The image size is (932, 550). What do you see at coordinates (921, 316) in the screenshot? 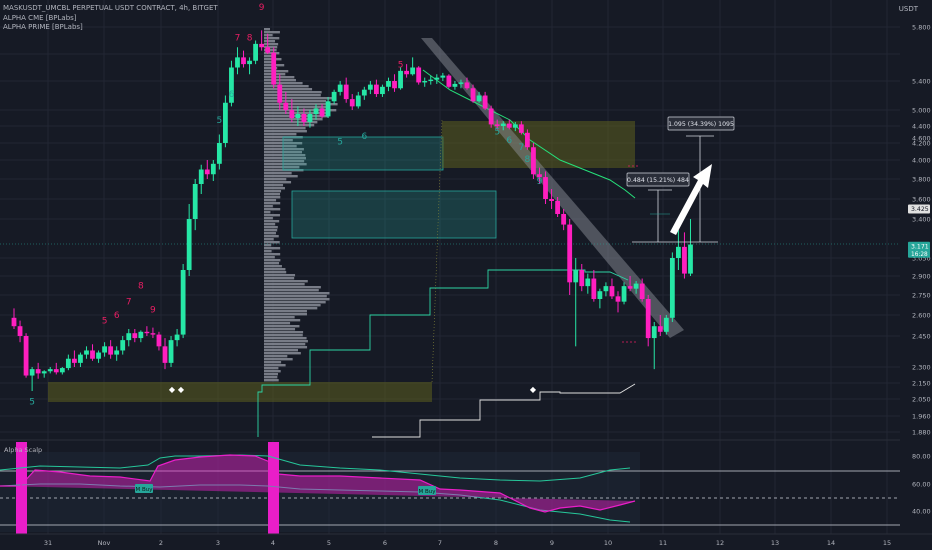
I see `price-tick-13: 2.600` at bounding box center [921, 316].